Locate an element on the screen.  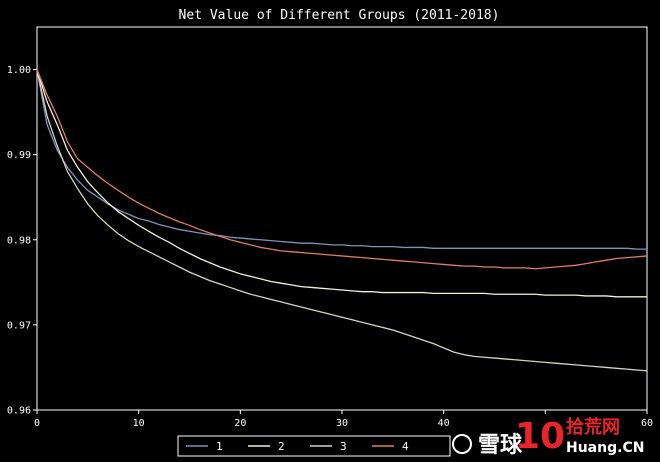
y-axis: 0.96 0.97 0.98 0.99 1.00 is located at coordinates (22, 241).